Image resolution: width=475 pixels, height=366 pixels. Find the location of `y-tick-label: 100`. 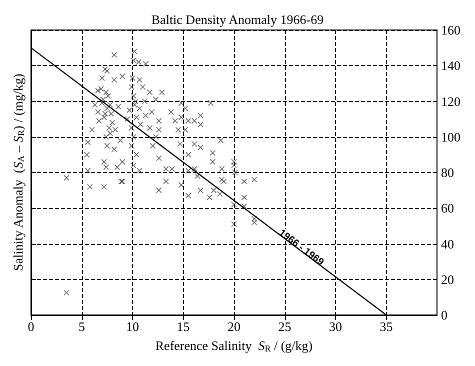

y-tick-label: 100 is located at coordinates (450, 136).